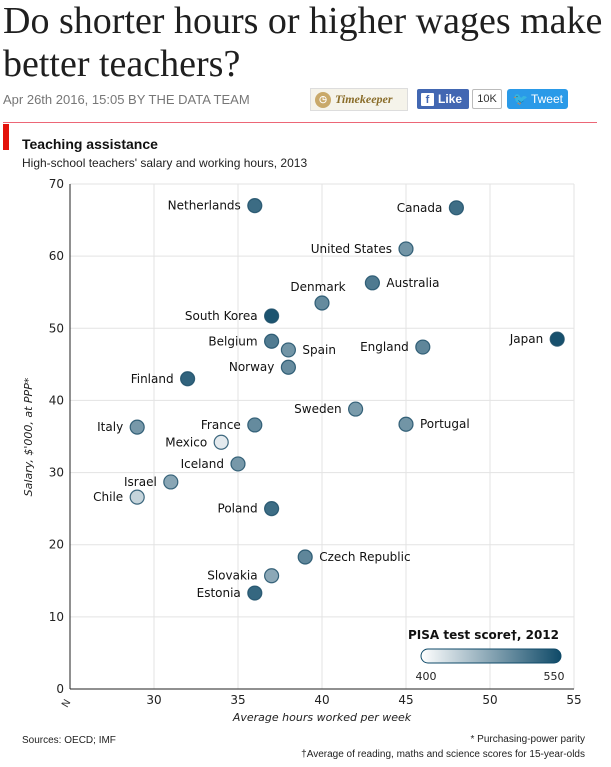 The width and height of the screenshot is (611, 767). Describe the element at coordinates (427, 99) in the screenshot. I see `facebook-icon: f` at that location.